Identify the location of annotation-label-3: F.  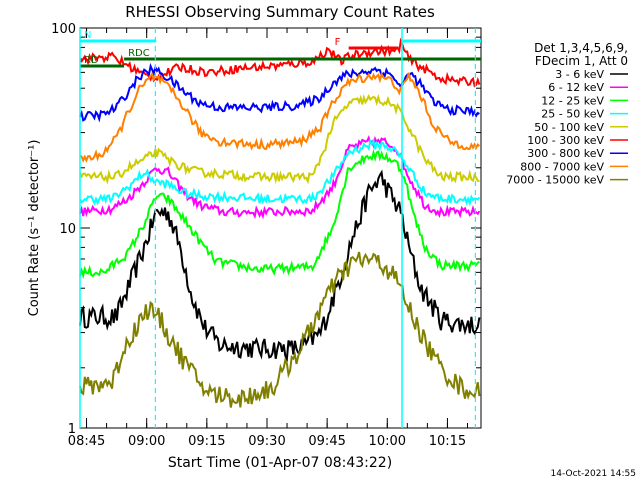
(338, 42).